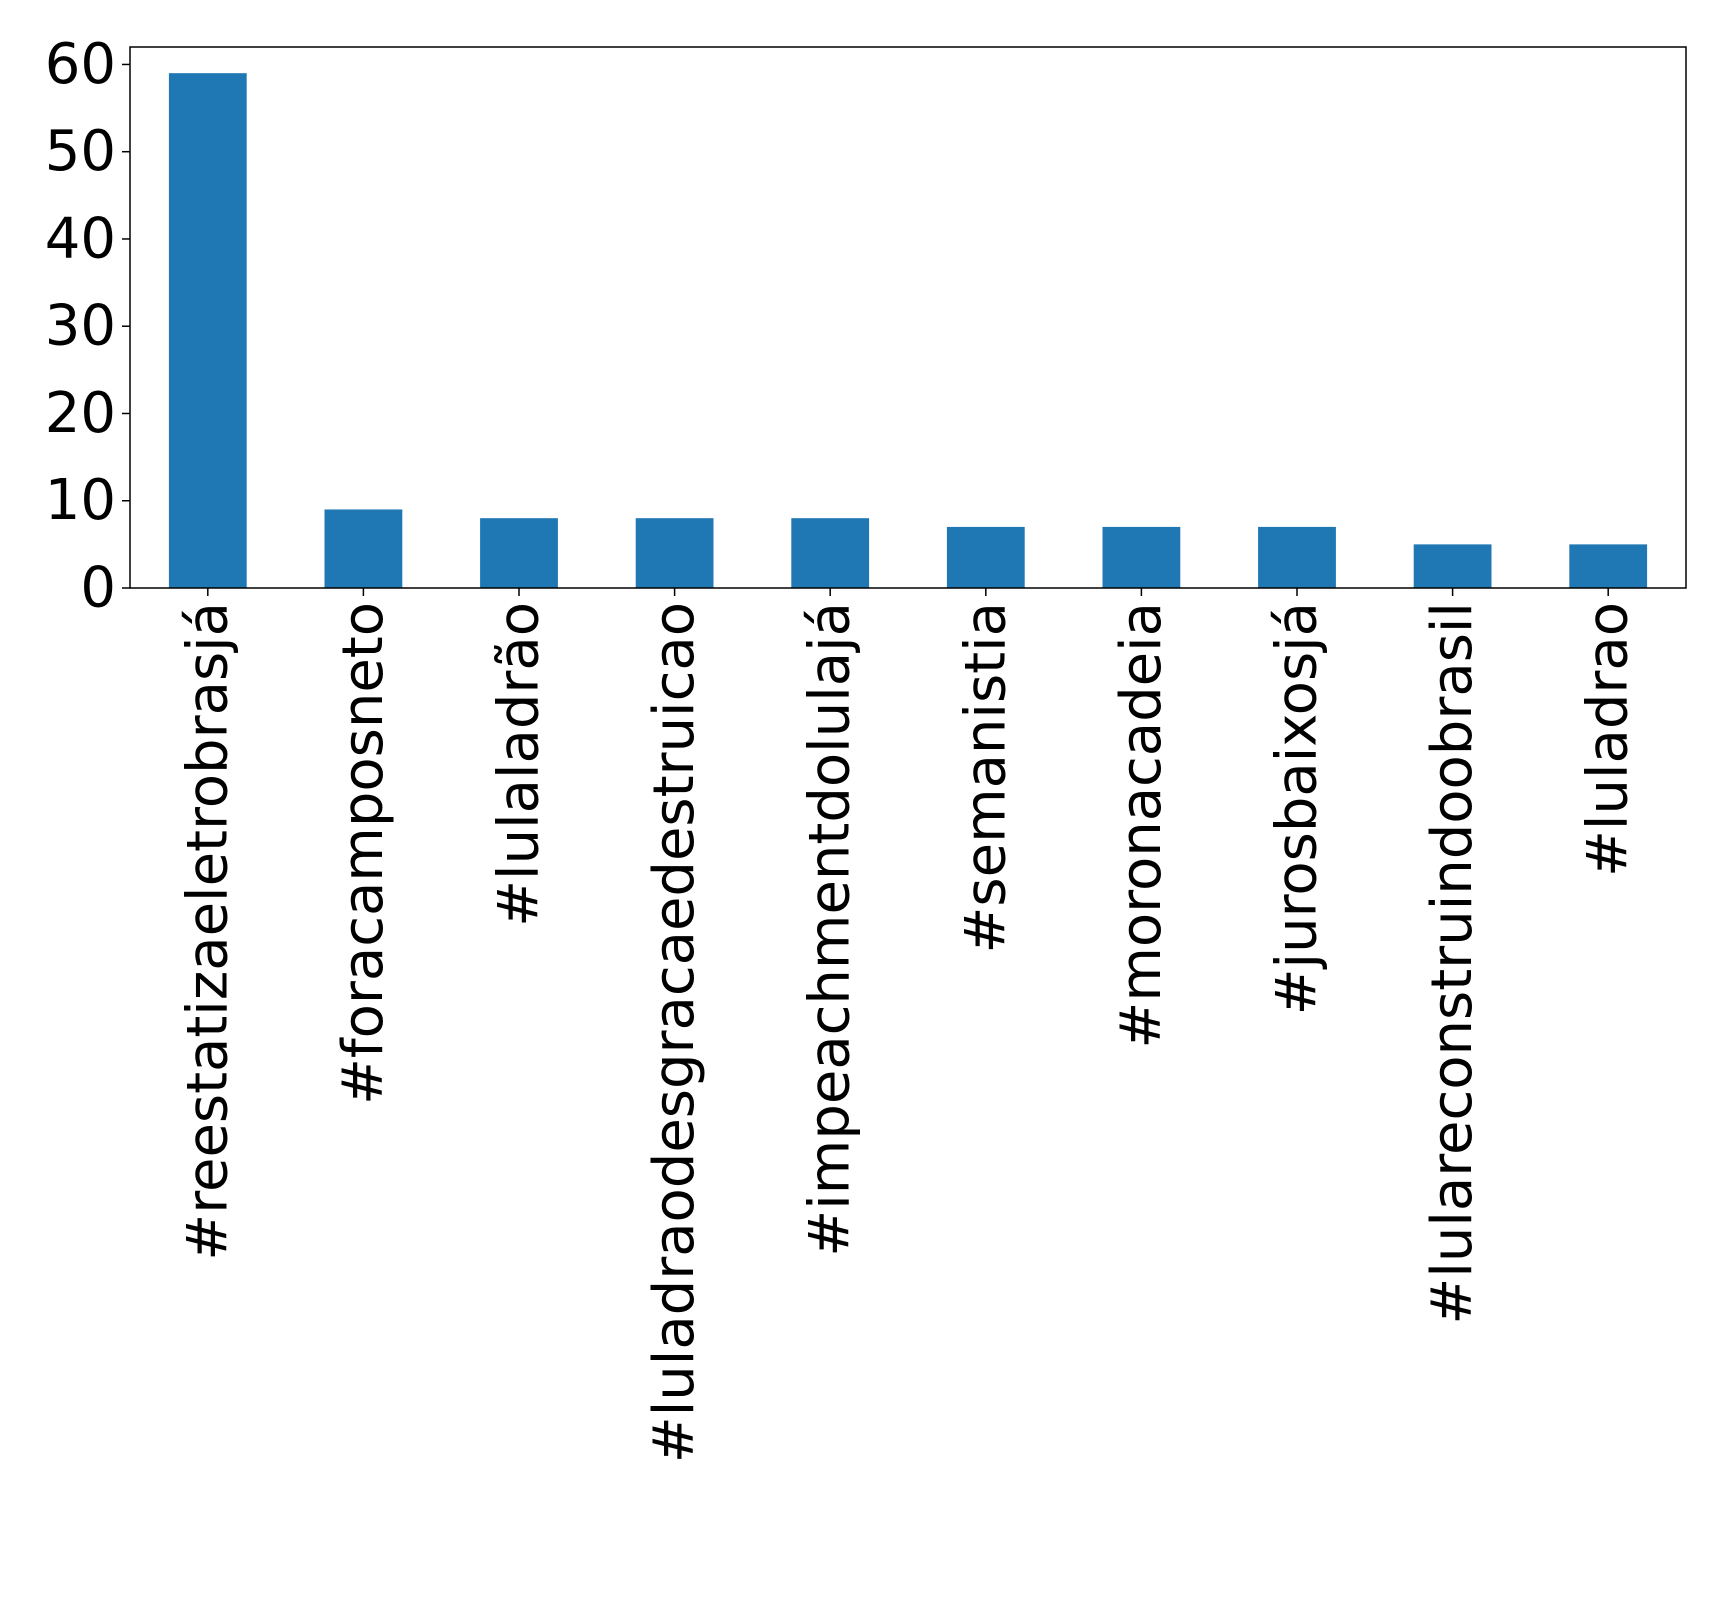  I want to click on y-tick-label: 0, so click(98, 588).